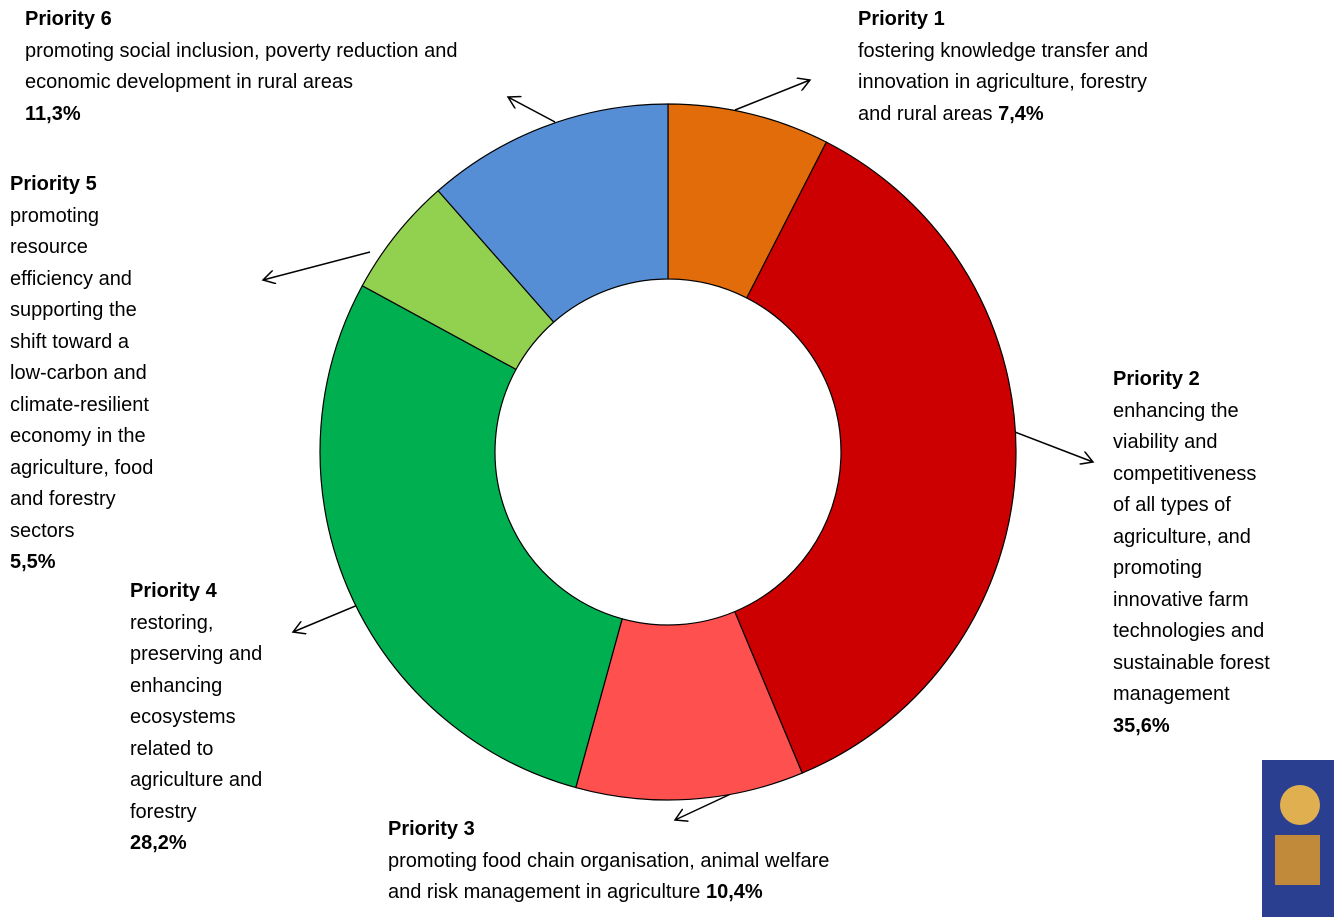  What do you see at coordinates (82, 467) in the screenshot?
I see `label-line: agriculture, food` at bounding box center [82, 467].